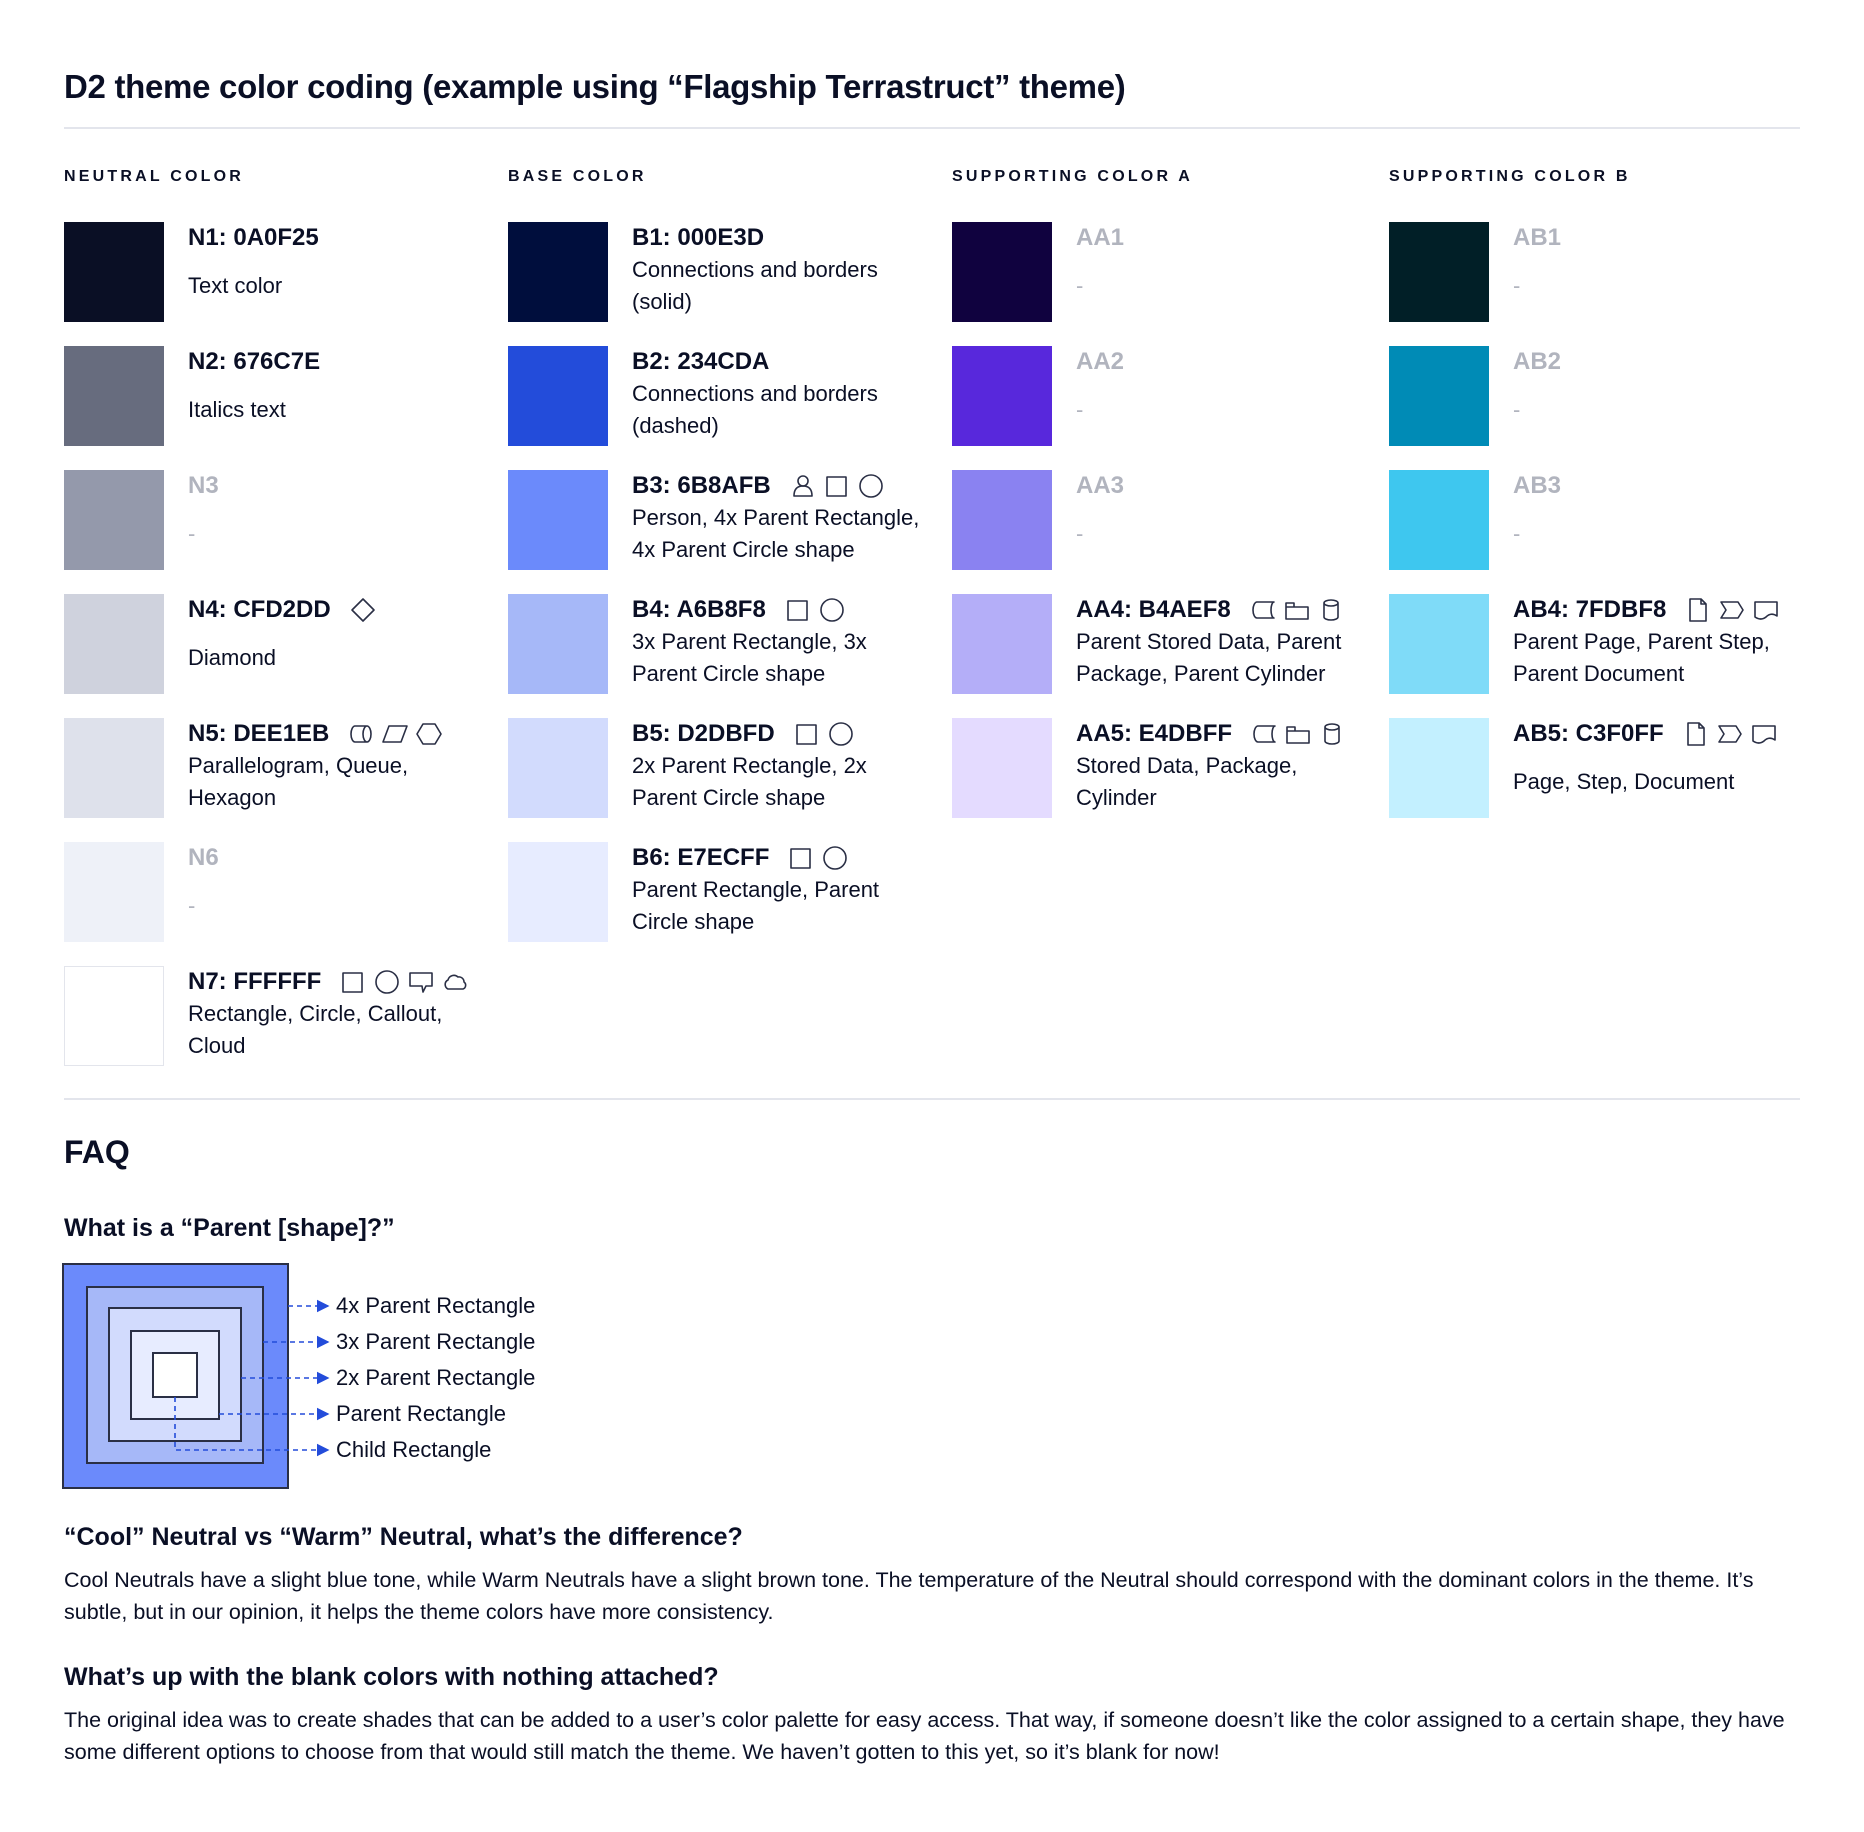 This screenshot has height=1832, width=1864. What do you see at coordinates (1599, 673) in the screenshot?
I see `color-usage: Parent Document` at bounding box center [1599, 673].